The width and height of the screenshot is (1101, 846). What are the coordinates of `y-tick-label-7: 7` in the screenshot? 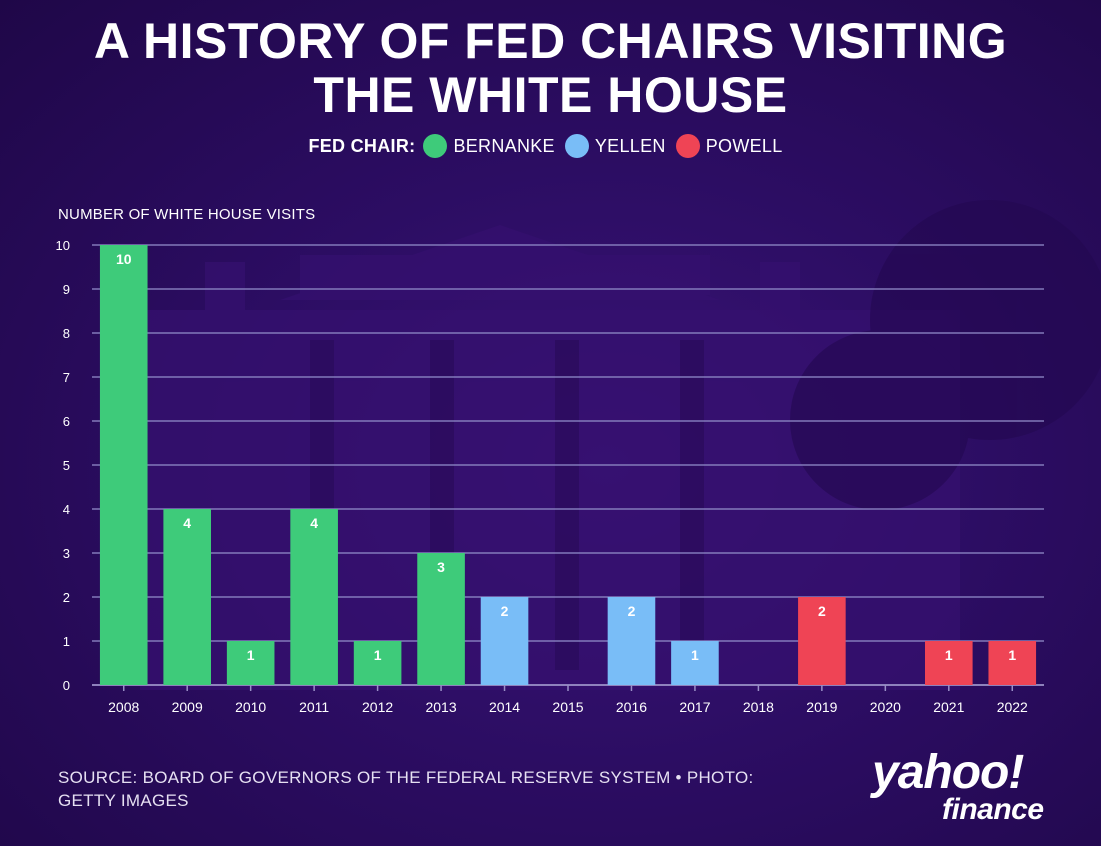 It's located at (66, 377).